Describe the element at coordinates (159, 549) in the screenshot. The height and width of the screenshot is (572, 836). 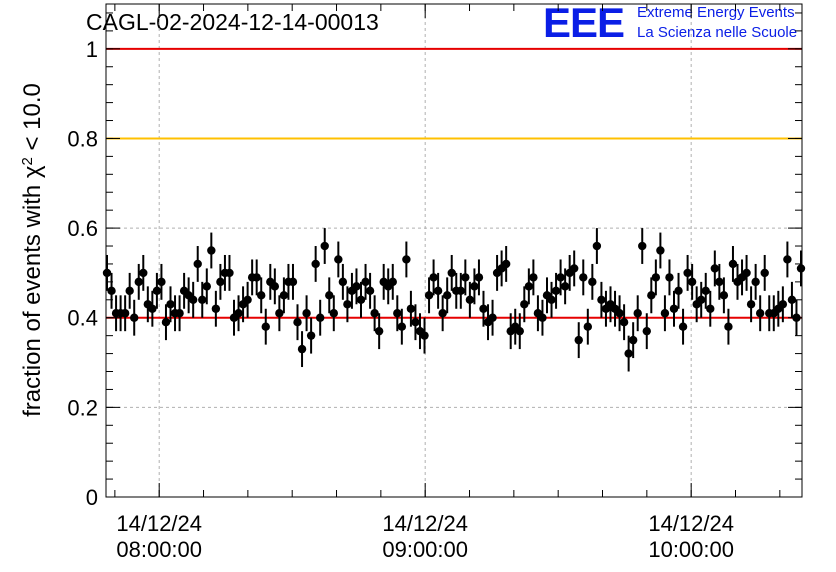
I see `x-tick-time-label: 08:00:00` at that location.